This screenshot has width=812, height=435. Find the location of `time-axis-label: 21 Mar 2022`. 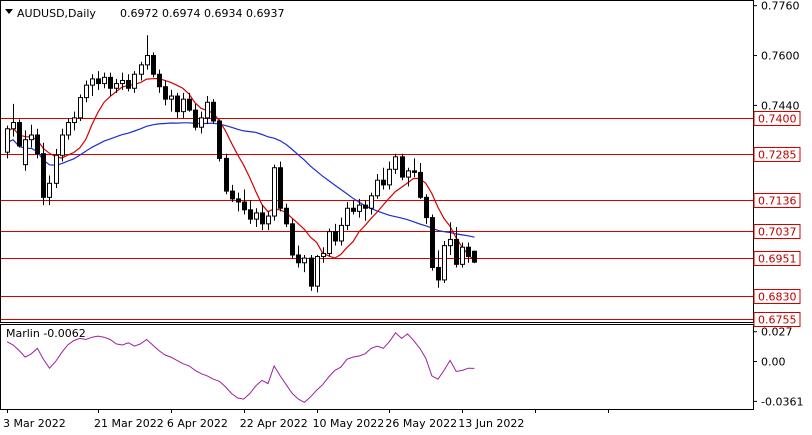

time-axis-label: 21 Mar 2022 is located at coordinates (129, 423).